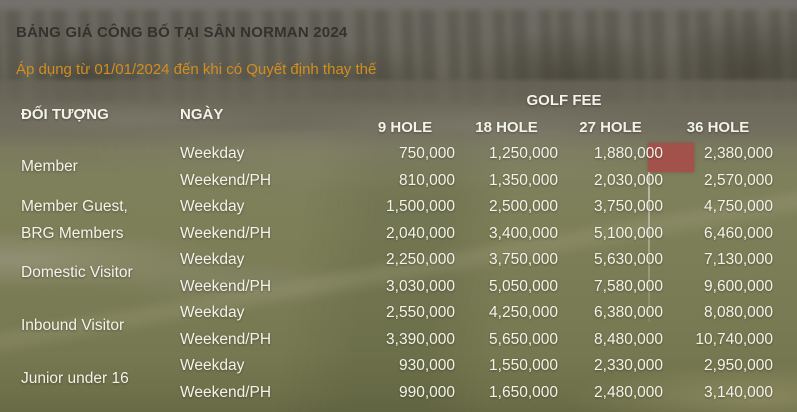  What do you see at coordinates (628, 233) in the screenshot?
I see `fee-cell: 5,100,000` at bounding box center [628, 233].